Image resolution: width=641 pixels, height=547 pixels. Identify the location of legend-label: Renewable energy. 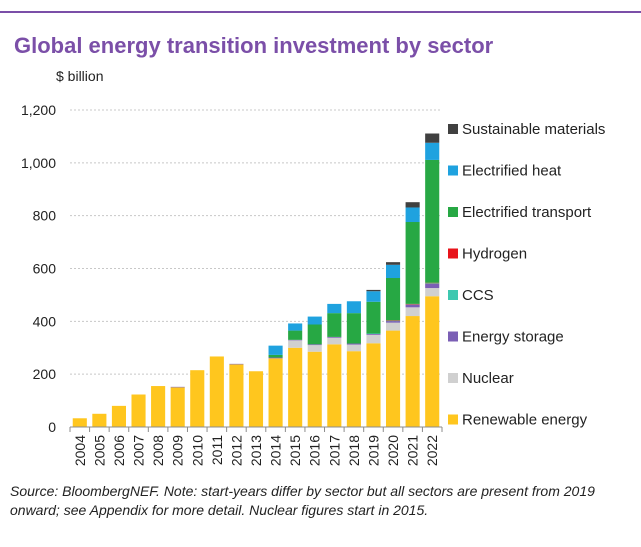
(525, 420).